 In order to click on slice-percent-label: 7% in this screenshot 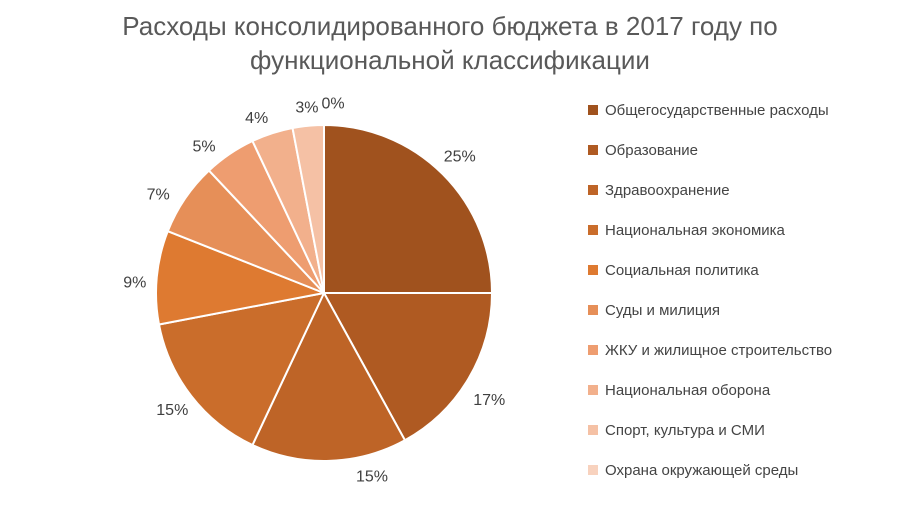, I will do `click(158, 195)`.